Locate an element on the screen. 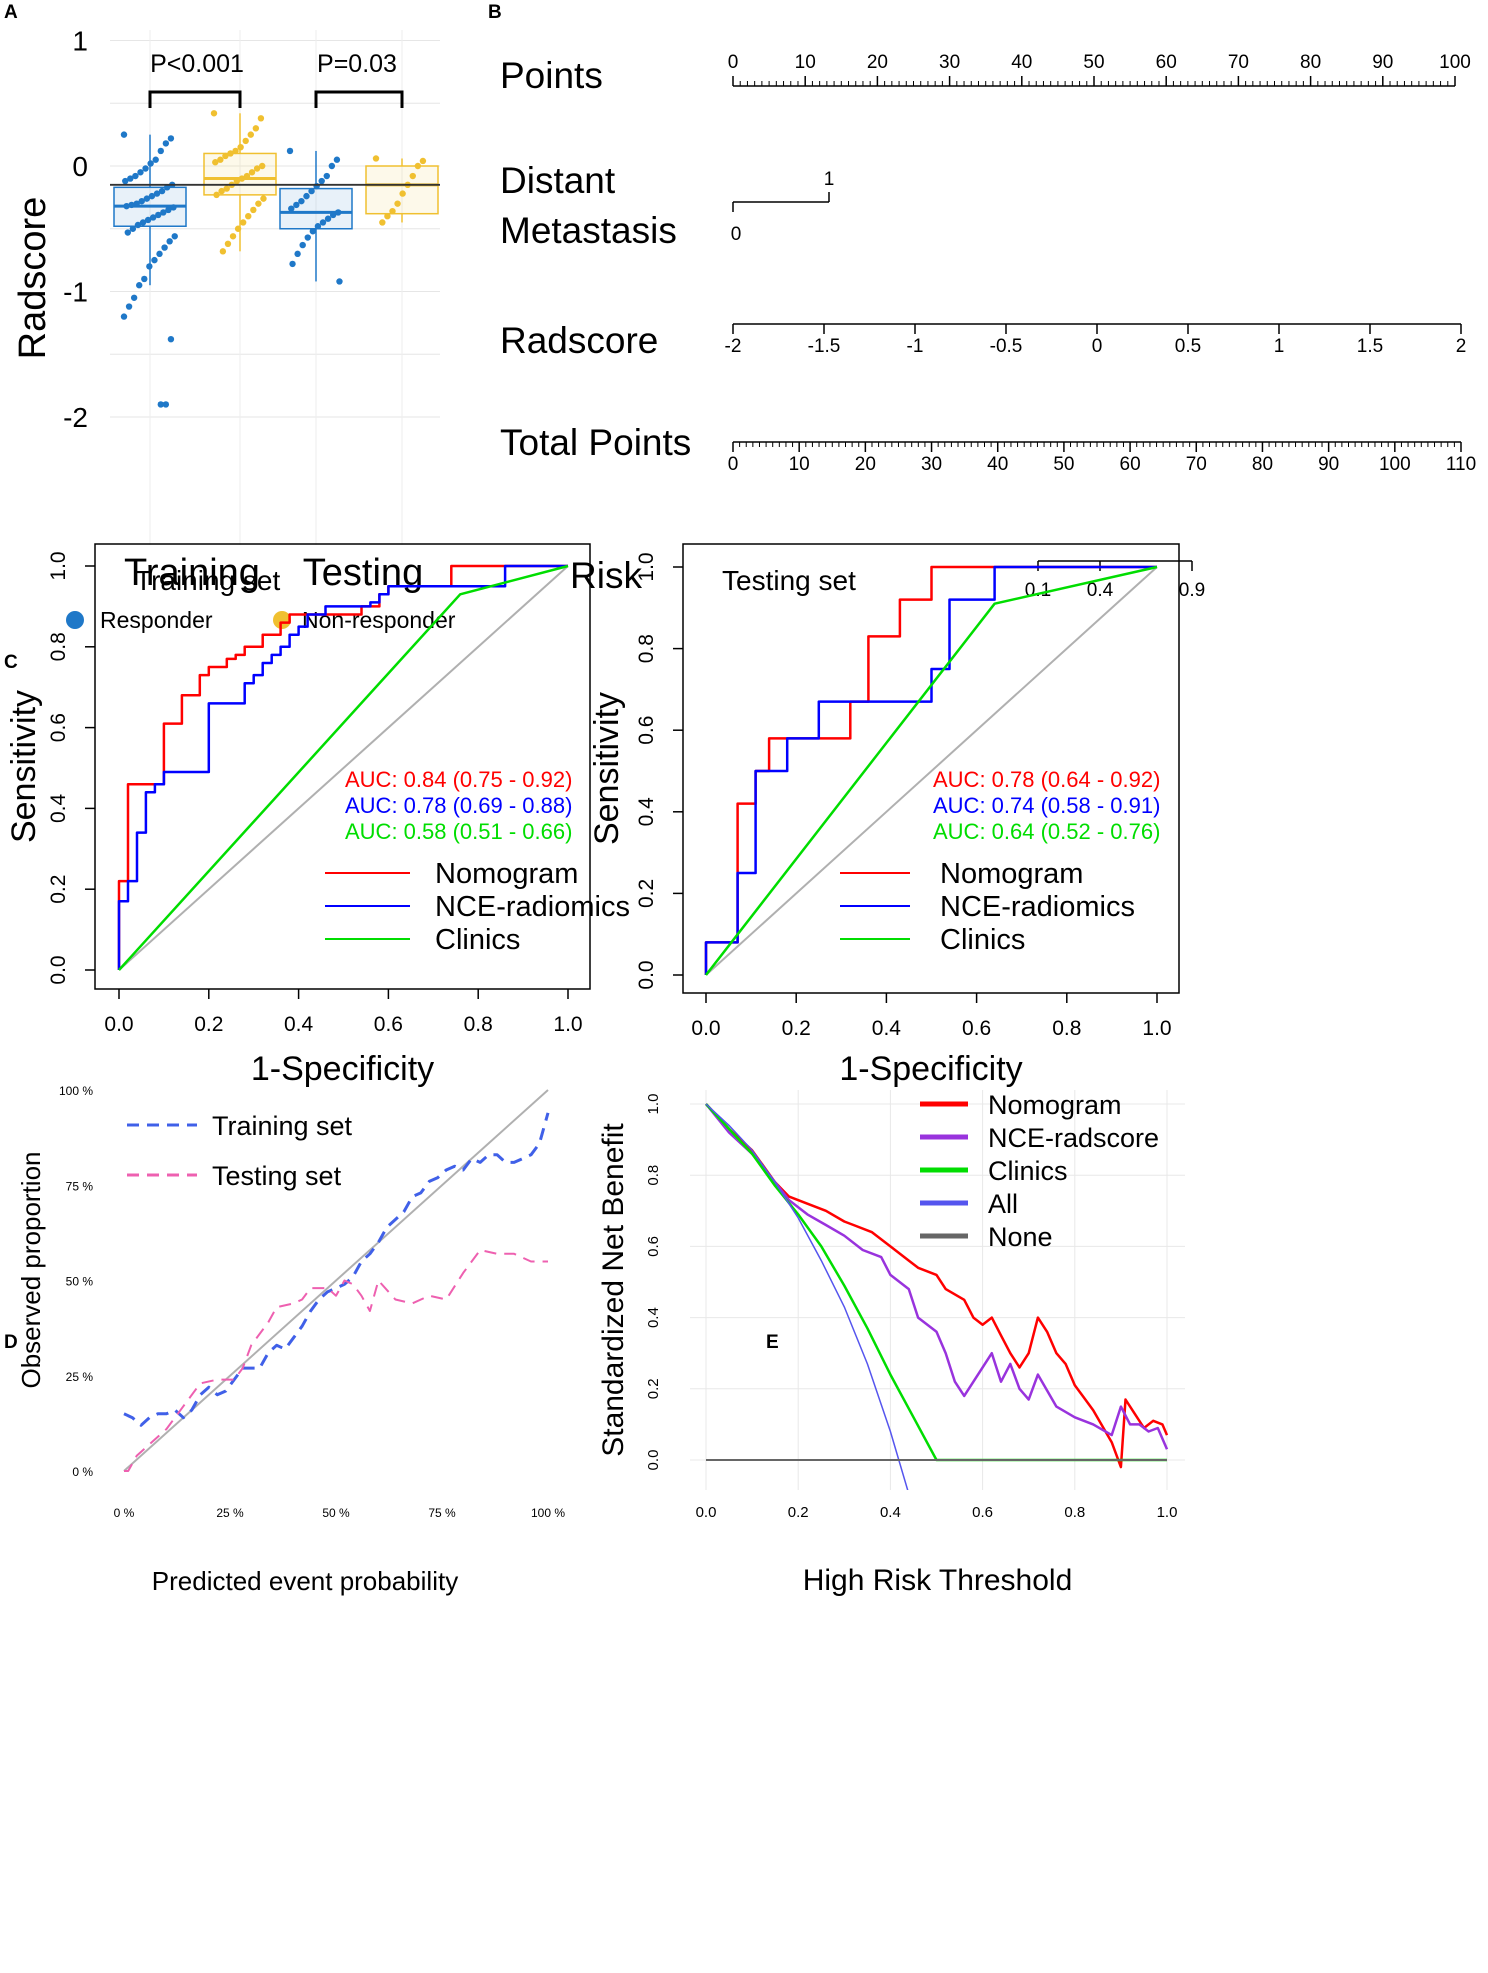 The height and width of the screenshot is (1973, 1488). reference-diagonal is located at coordinates (931, 771).